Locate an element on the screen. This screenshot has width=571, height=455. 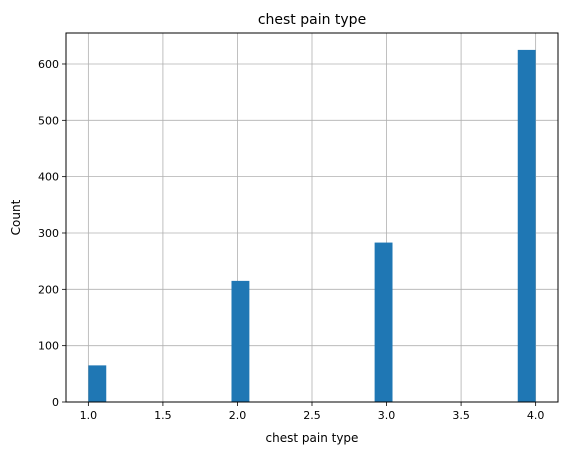
x-tick-label: 3.5 is located at coordinates (461, 415).